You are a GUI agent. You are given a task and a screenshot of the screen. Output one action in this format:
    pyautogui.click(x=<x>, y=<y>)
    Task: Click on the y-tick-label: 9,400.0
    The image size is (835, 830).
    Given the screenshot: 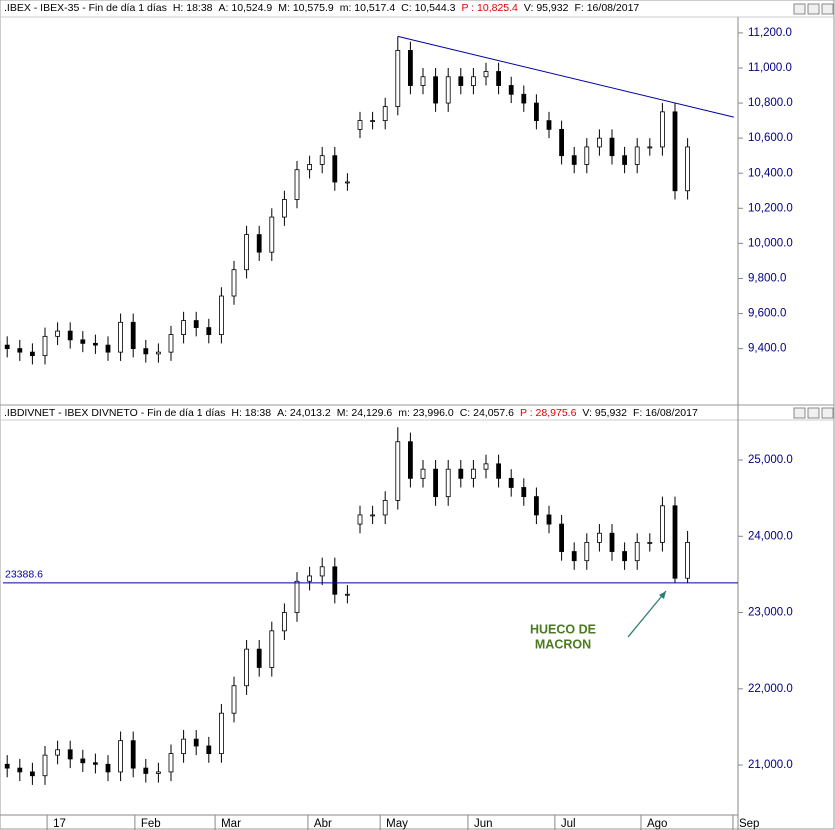 What is the action you would take?
    pyautogui.click(x=767, y=349)
    